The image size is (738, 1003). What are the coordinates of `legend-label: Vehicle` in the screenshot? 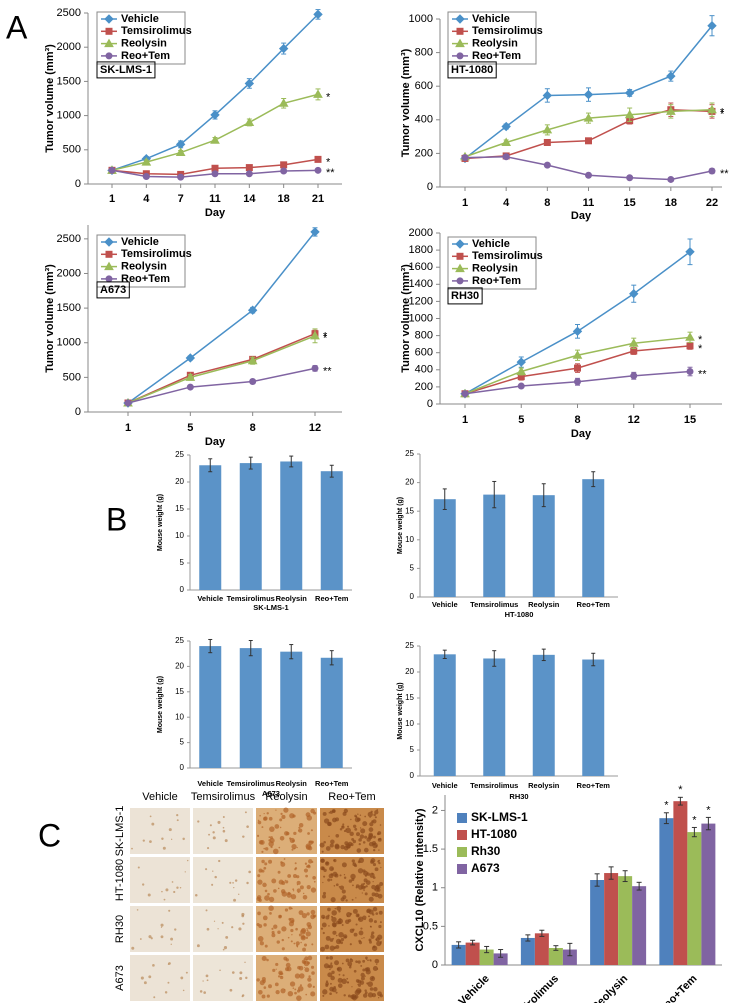 It's located at (491, 19).